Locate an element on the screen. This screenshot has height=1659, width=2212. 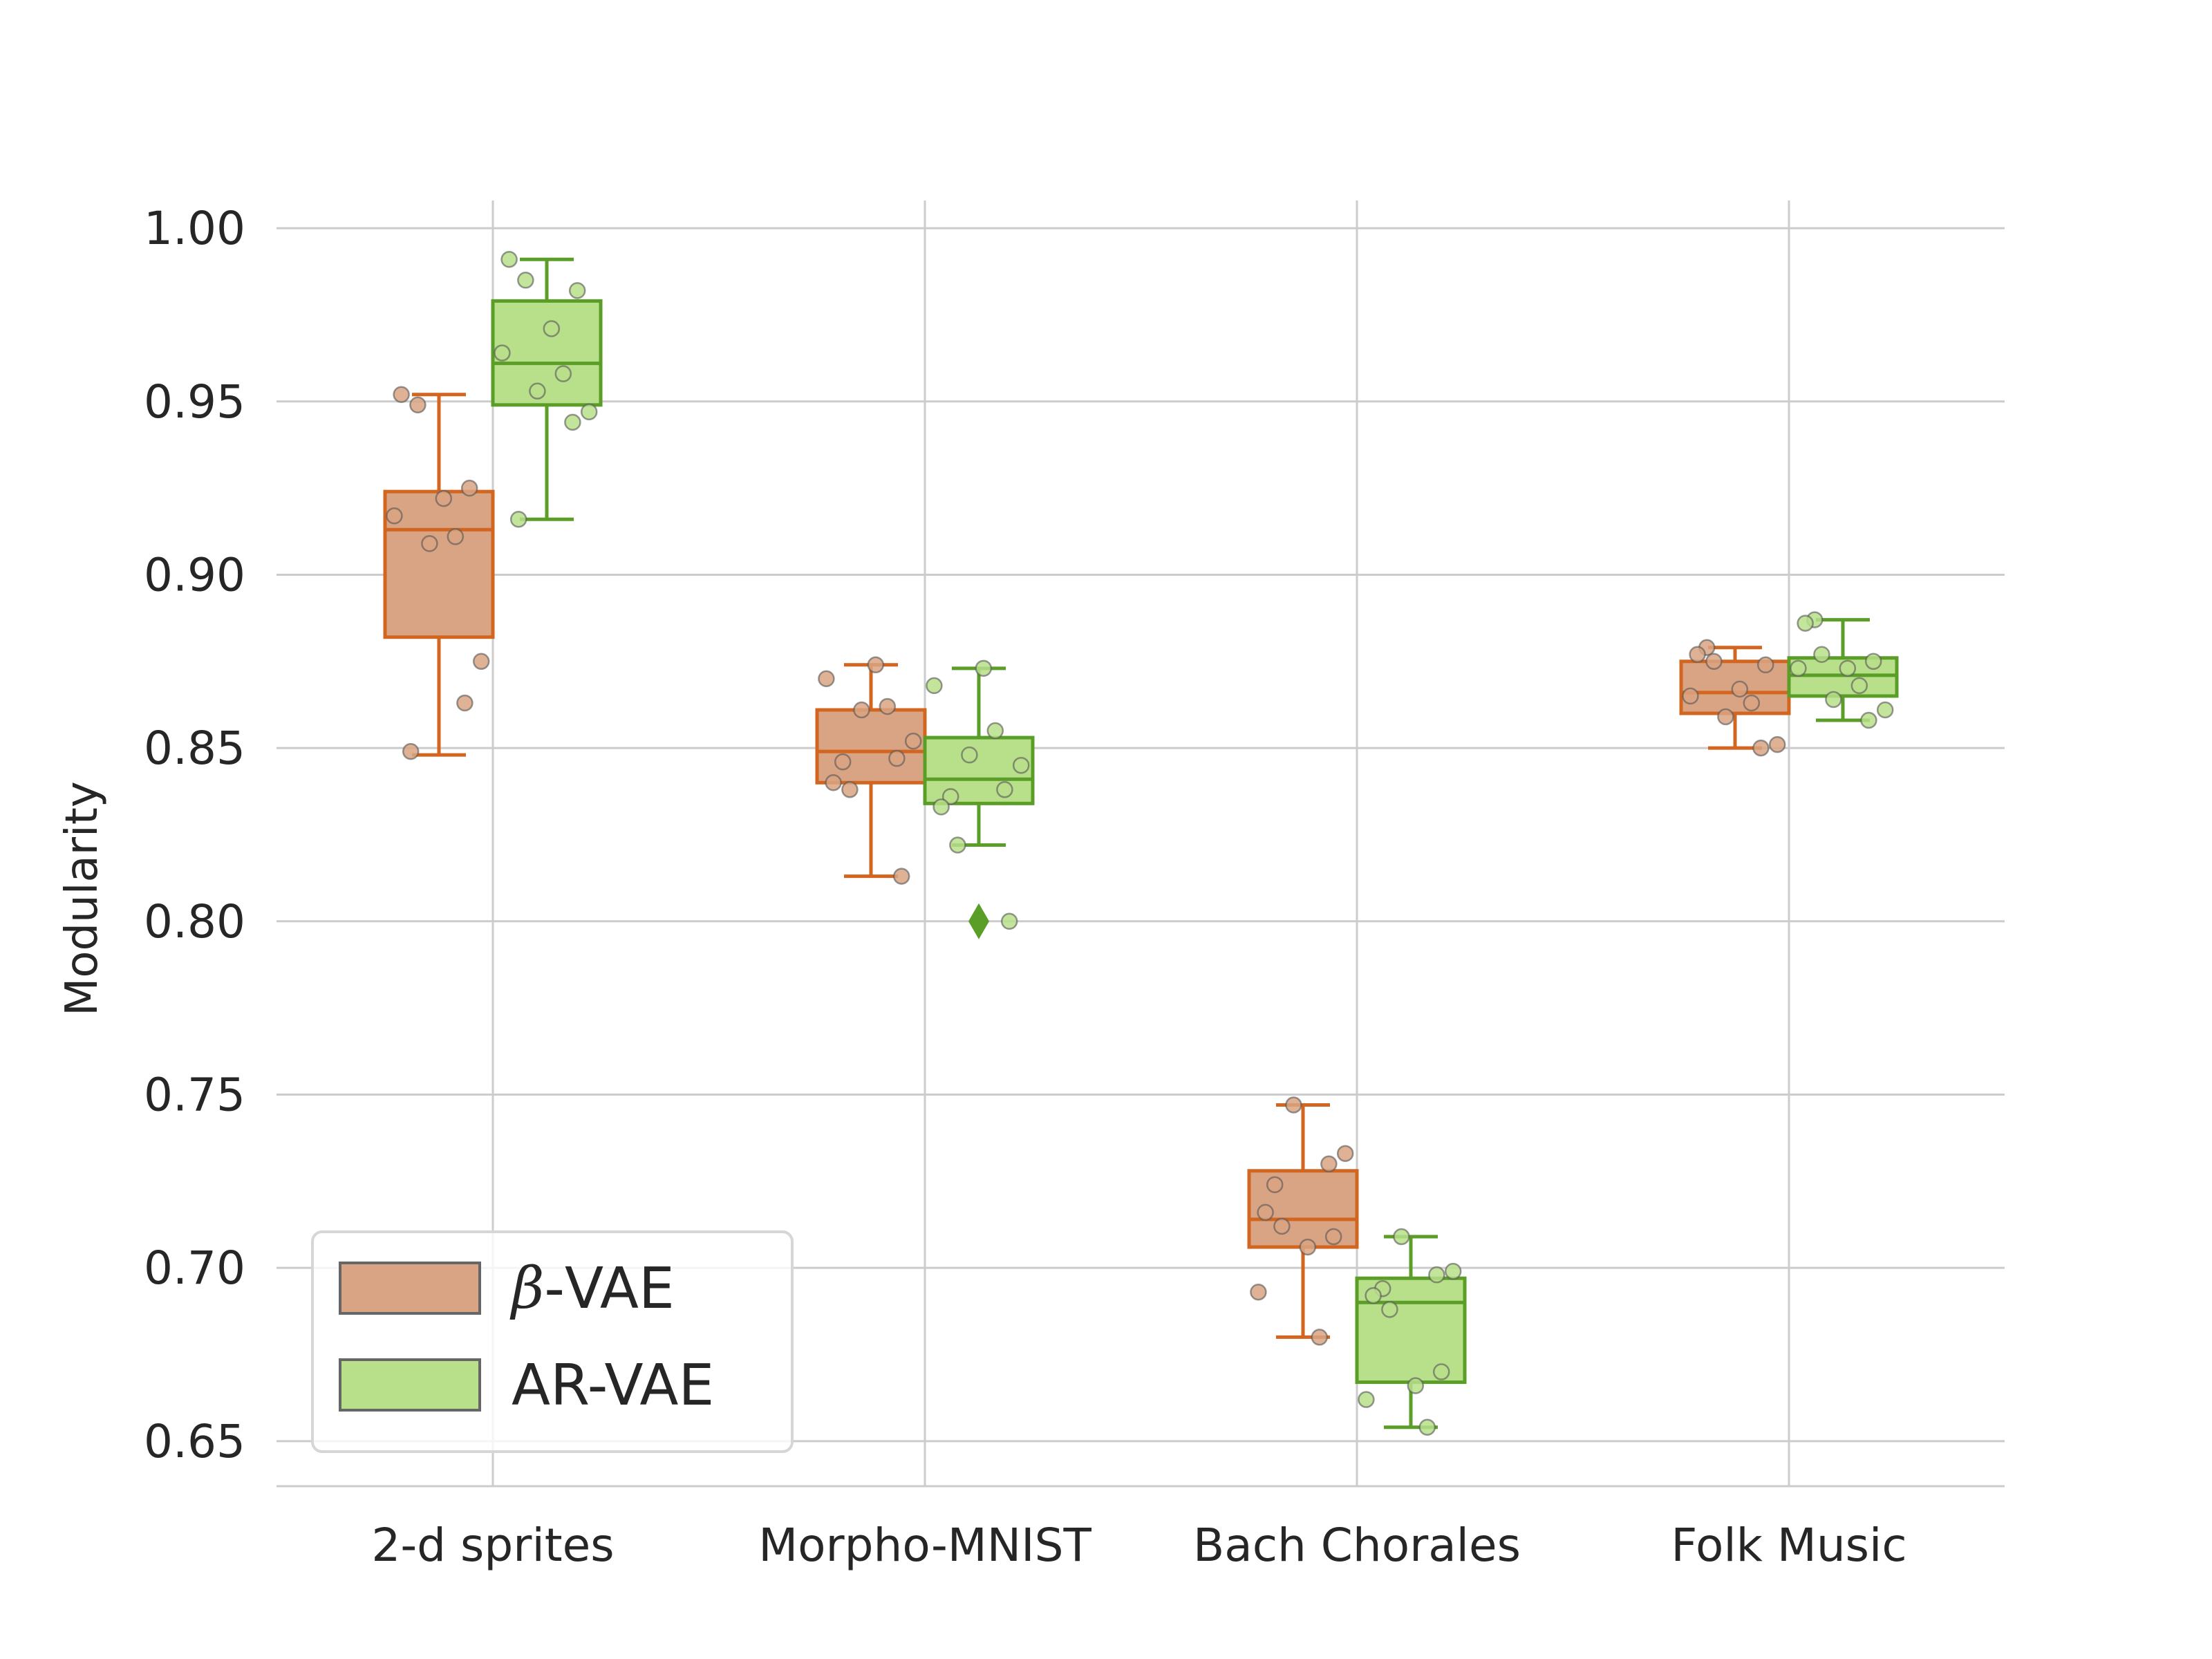
y-tick-label: 0.75 is located at coordinates (194, 1094).